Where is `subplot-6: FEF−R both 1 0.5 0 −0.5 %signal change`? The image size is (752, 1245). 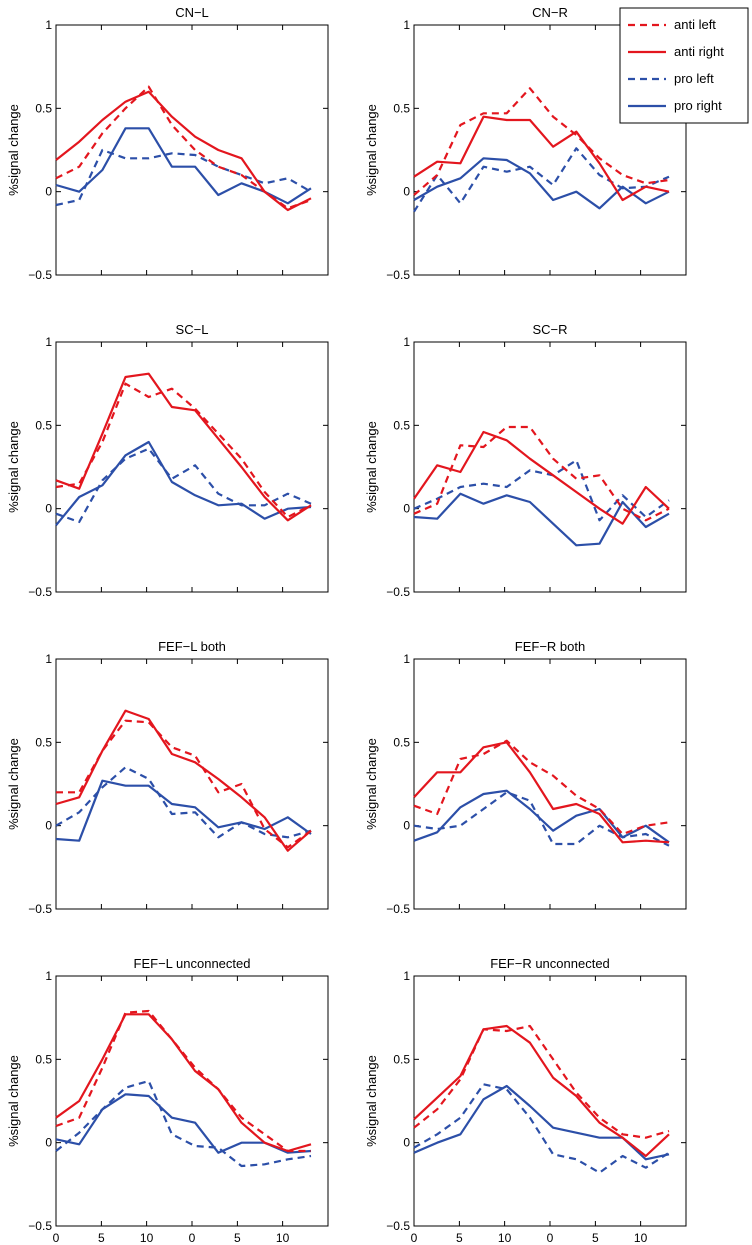
subplot-6: FEF−R both 1 0.5 0 −0.5 %signal change is located at coordinates (525, 777).